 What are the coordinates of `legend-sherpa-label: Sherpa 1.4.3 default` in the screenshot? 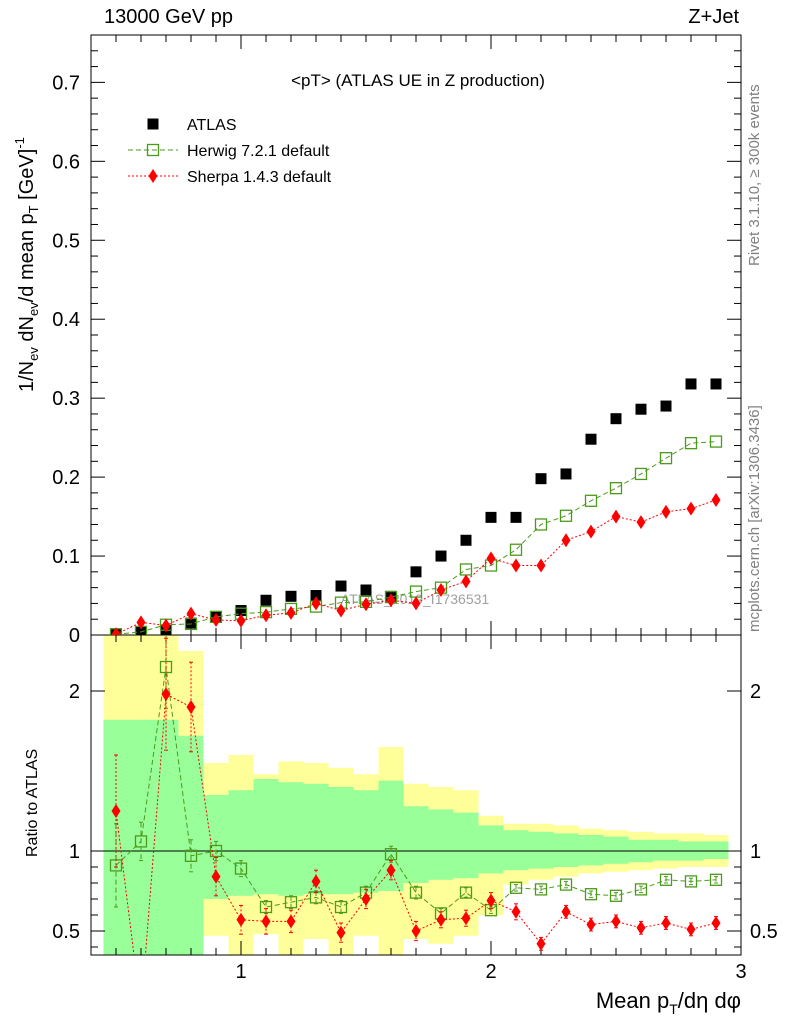 It's located at (259, 177).